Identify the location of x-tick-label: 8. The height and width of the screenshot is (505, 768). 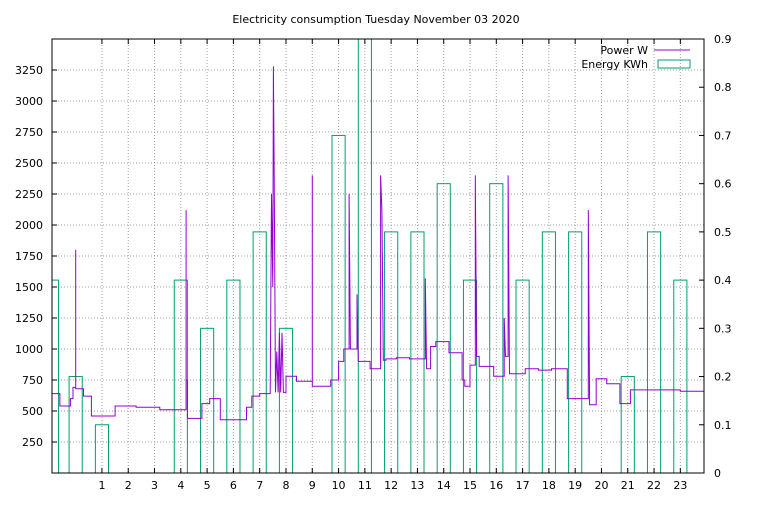
(285, 485).